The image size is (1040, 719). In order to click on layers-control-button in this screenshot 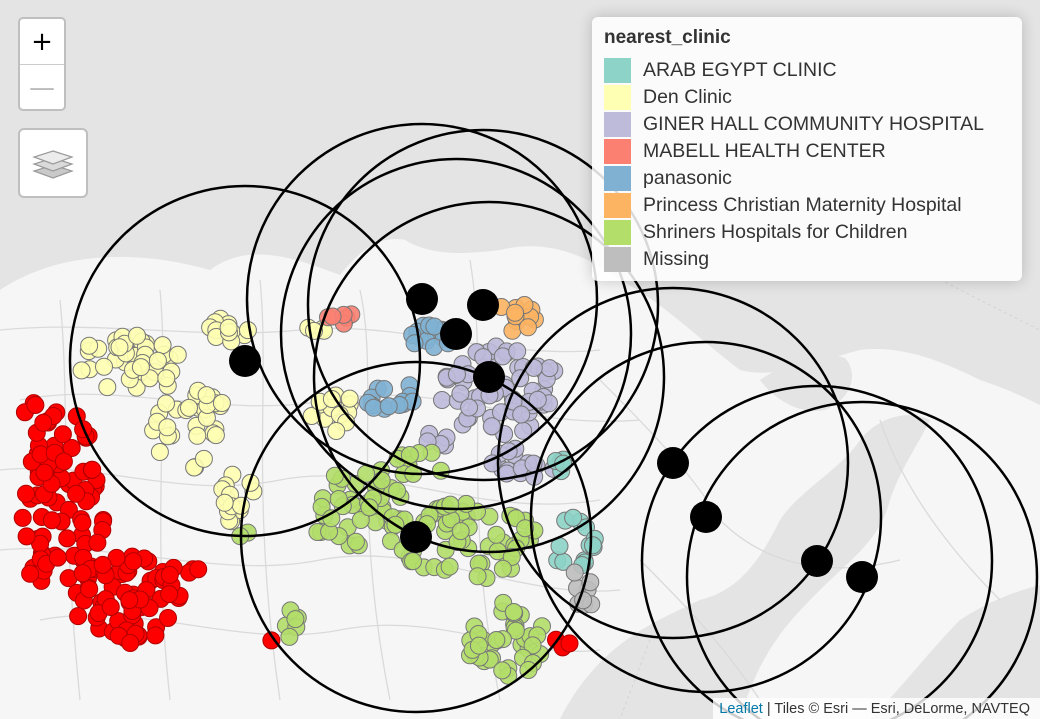, I will do `click(53, 163)`.